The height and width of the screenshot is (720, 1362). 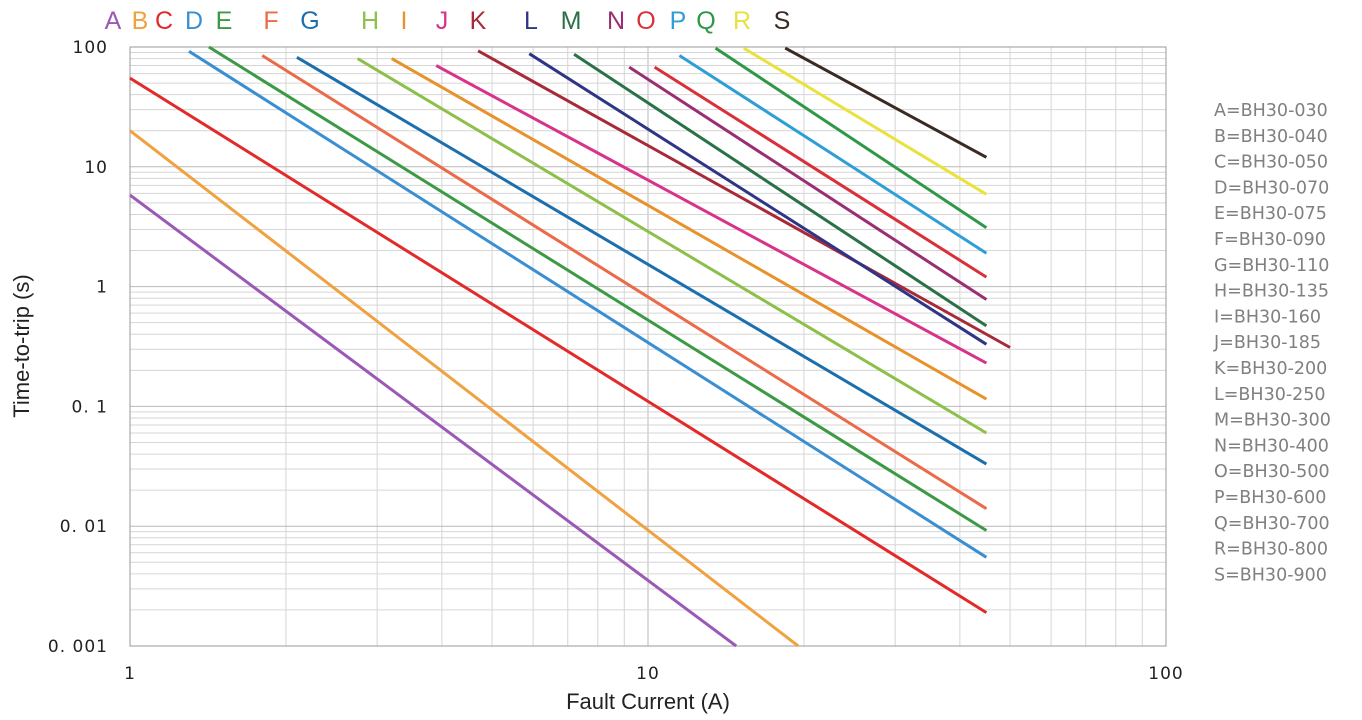 What do you see at coordinates (90, 407) in the screenshot?
I see `y-tick-label: 0. 1` at bounding box center [90, 407].